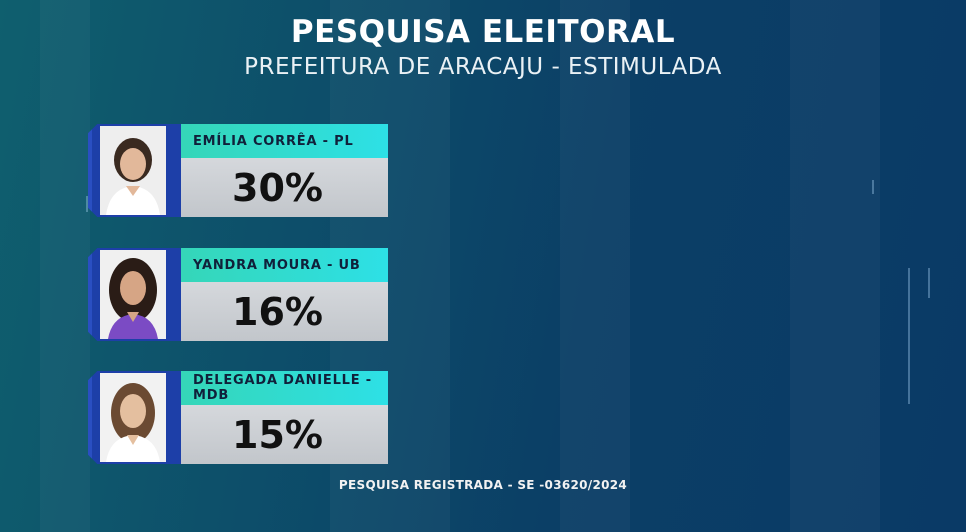 This screenshot has height=532, width=966. Describe the element at coordinates (284, 141) in the screenshot. I see `candidate-name: EMÍLIA CORRÊA - PL` at that location.